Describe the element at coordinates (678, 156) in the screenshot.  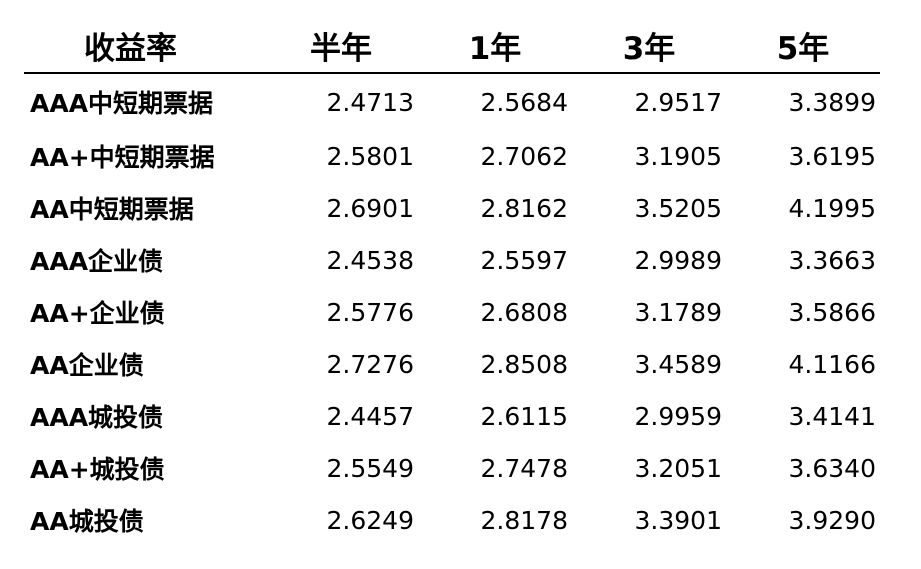
I see `cell-3-year: 3.1905` at that location.